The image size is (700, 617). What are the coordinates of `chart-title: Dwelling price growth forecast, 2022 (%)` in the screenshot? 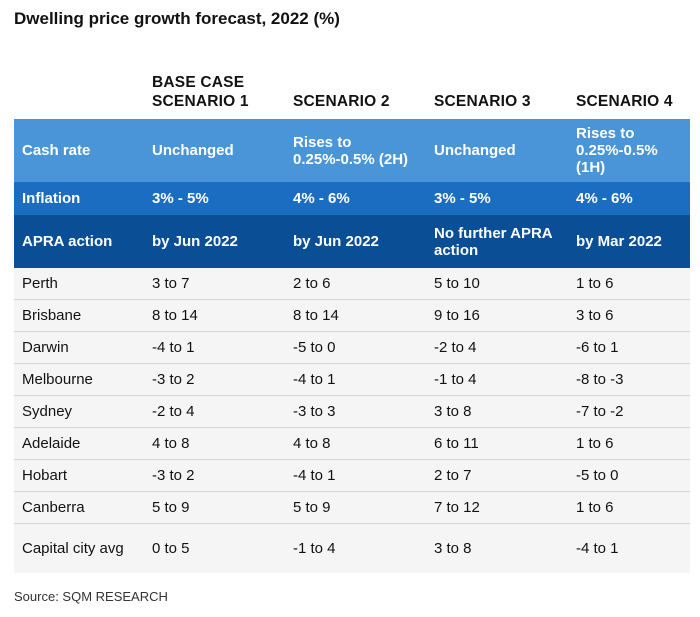 It's located at (177, 18).